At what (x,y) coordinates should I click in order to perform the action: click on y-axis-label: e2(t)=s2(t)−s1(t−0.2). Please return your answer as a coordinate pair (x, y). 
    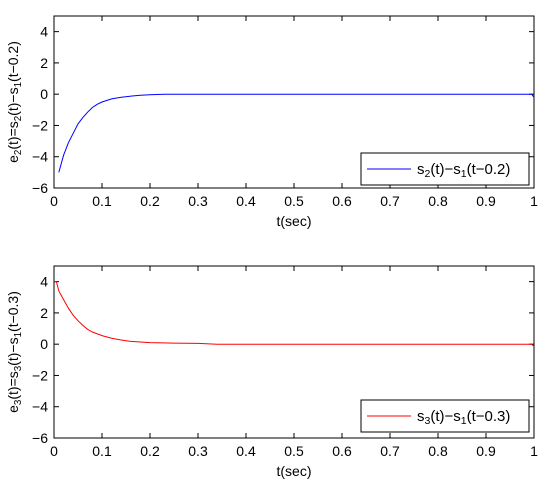
    Looking at the image, I should click on (14, 102).